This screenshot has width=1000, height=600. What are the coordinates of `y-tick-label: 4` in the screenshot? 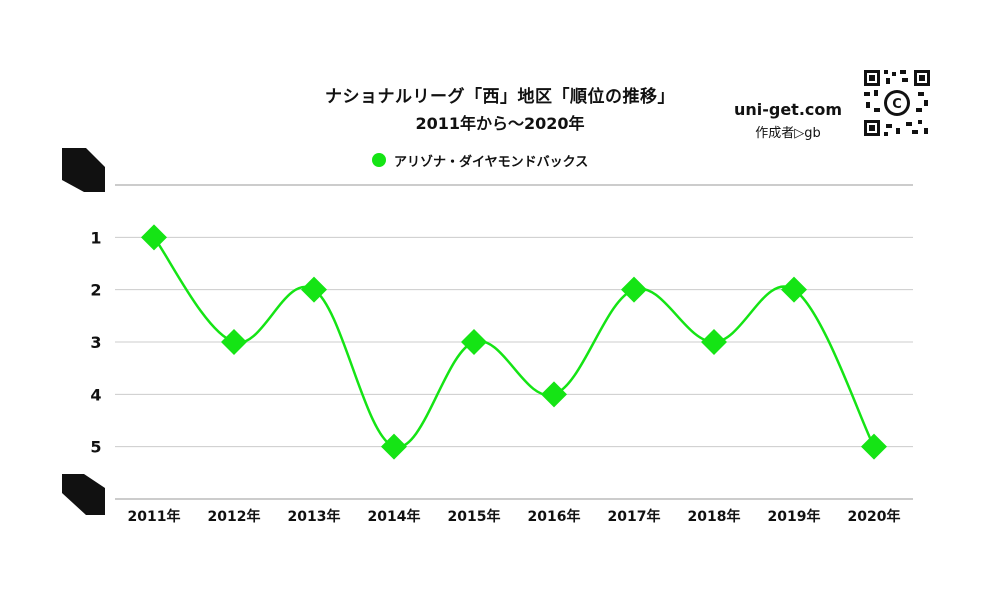 It's located at (95, 394).